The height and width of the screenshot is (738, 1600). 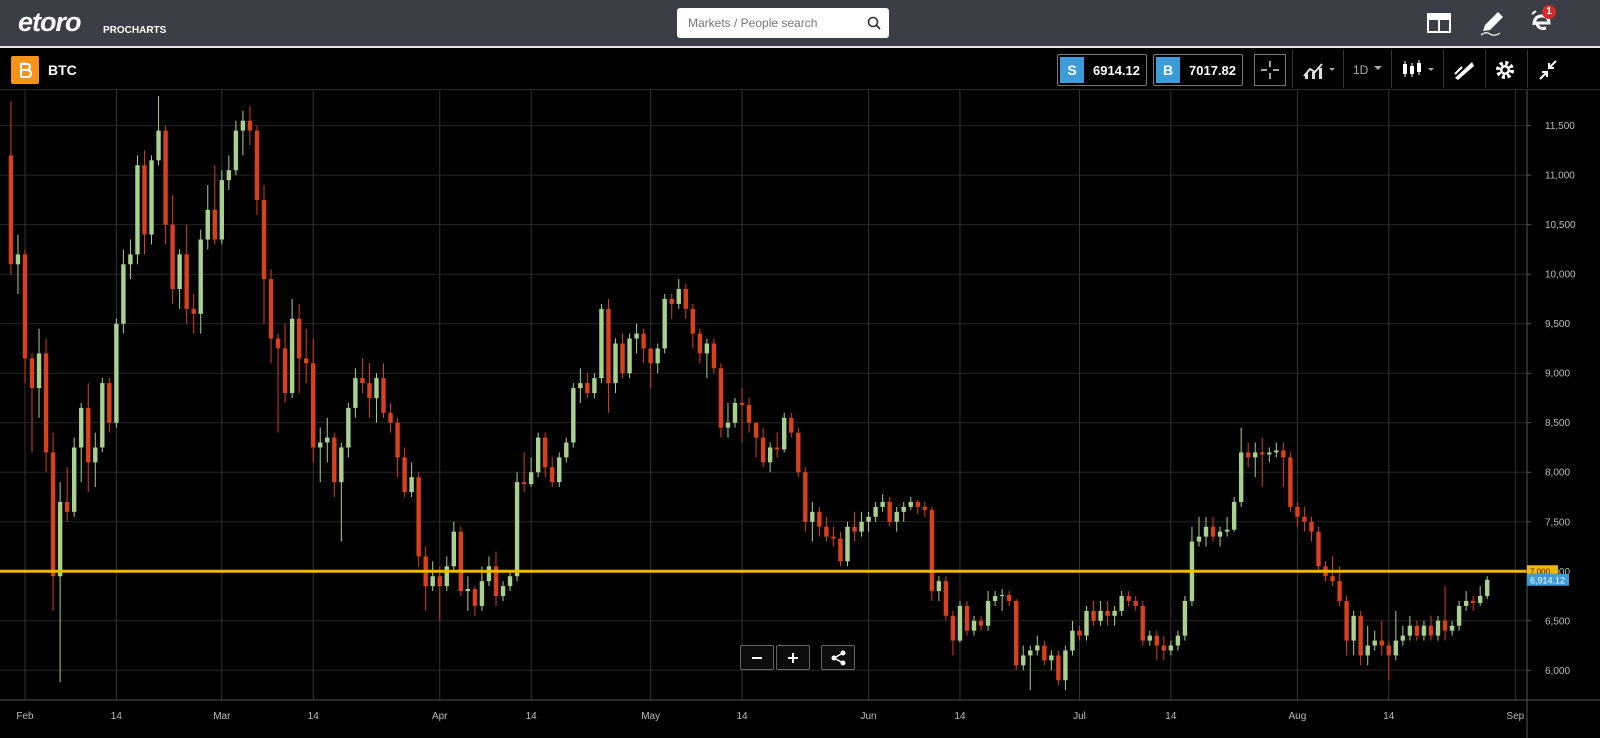 I want to click on collapse-button, so click(x=1548, y=70).